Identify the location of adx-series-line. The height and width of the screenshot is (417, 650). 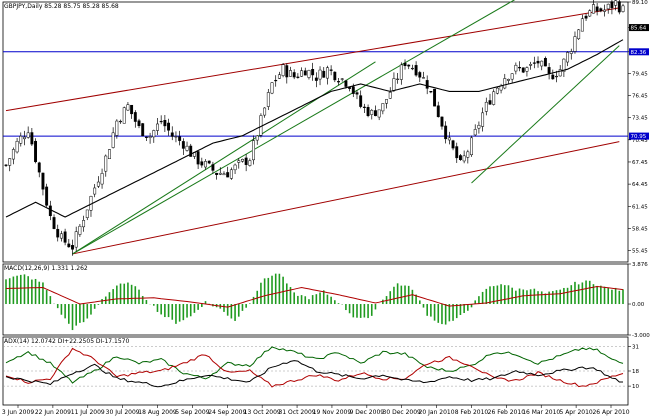
(314, 367).